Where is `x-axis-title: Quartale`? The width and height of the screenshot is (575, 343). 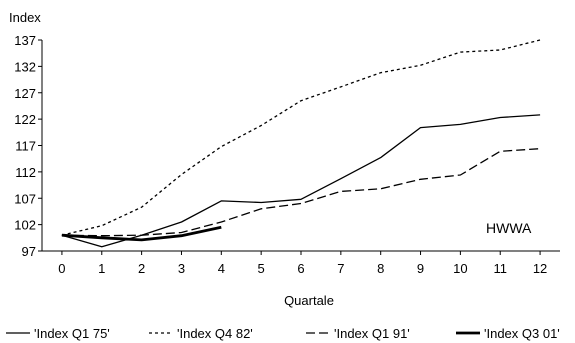 x-axis-title: Quartale is located at coordinates (309, 300).